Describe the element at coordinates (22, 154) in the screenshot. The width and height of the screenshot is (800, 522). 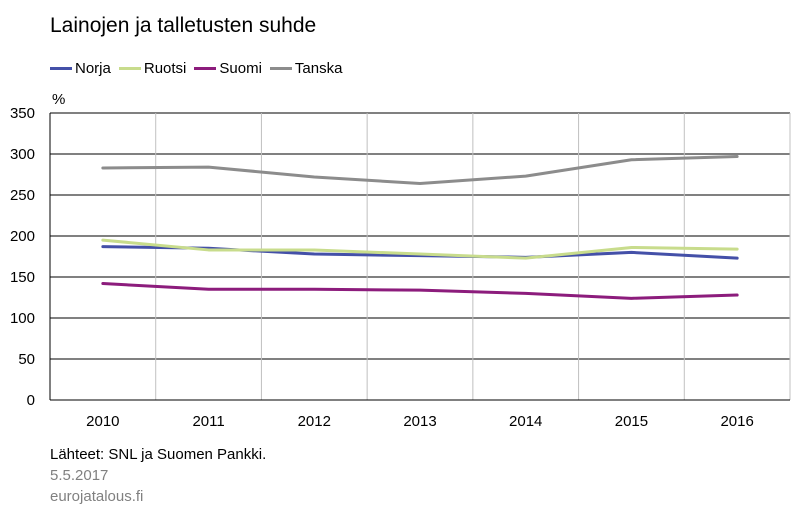
I see `y-tick-label: 300` at that location.